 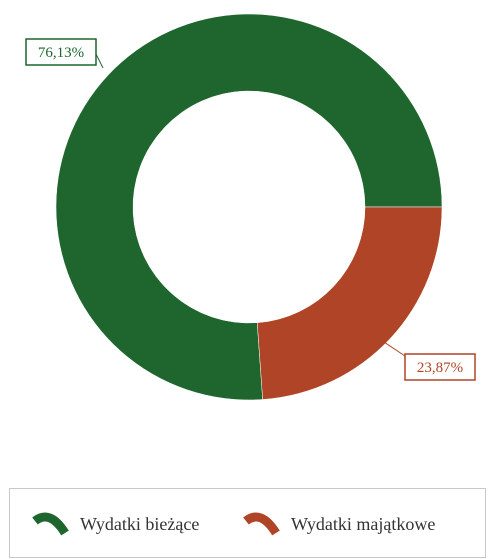 I want to click on data-label-0: 76,13%, so click(x=64, y=53).